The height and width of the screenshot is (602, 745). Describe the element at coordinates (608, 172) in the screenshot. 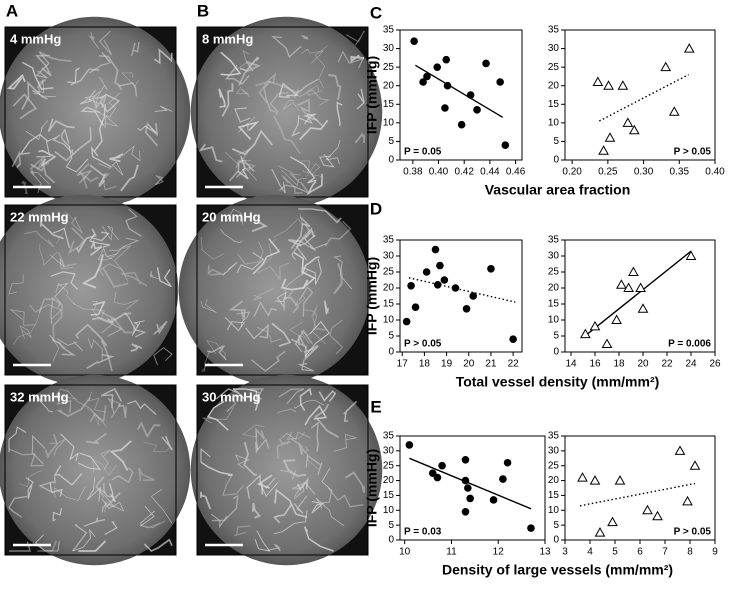

I see `x-tick-label: 0.25` at that location.